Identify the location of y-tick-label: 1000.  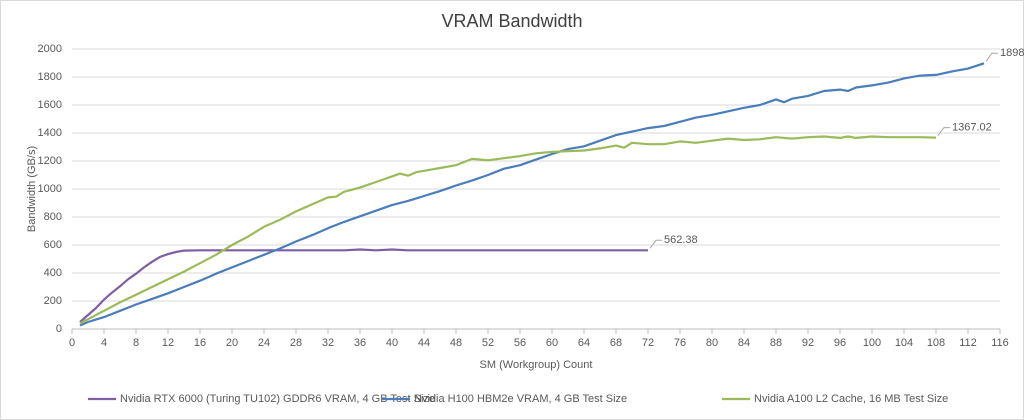
(50, 189).